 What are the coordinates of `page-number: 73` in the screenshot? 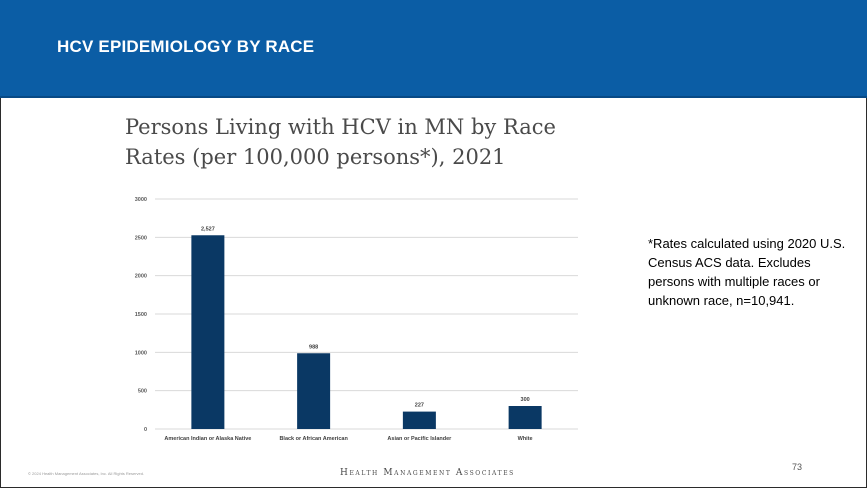 It's located at (797, 467).